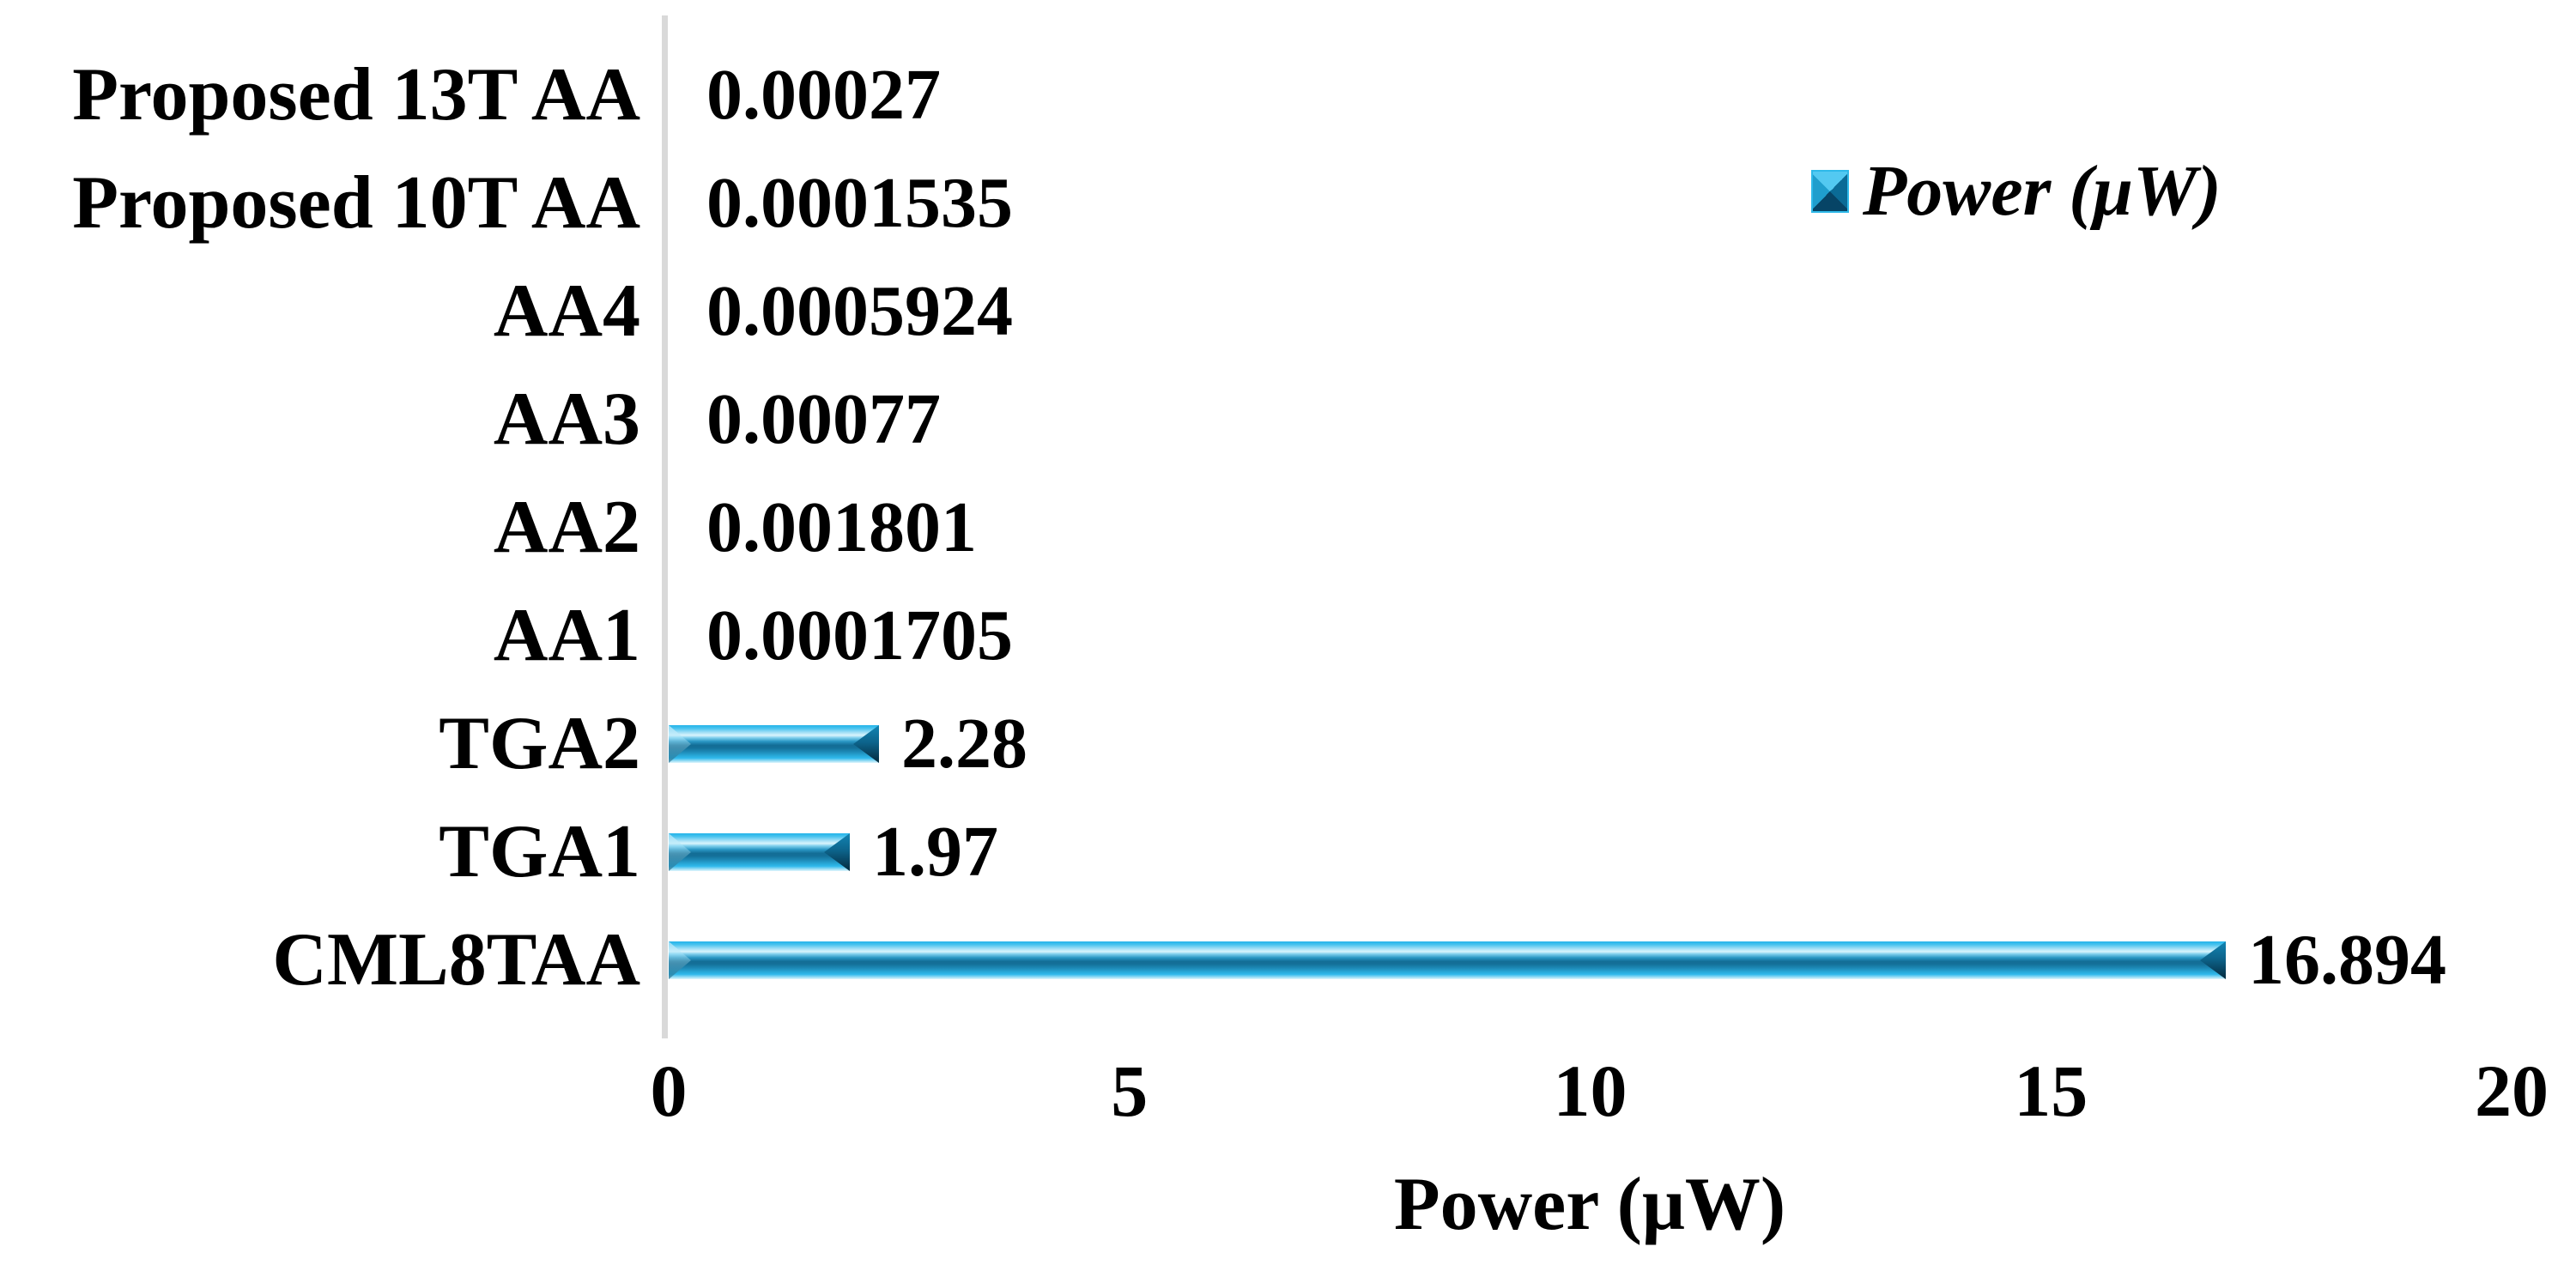 This screenshot has height=1283, width=2576. Describe the element at coordinates (1830, 192) in the screenshot. I see `legend-marker-icon` at that location.